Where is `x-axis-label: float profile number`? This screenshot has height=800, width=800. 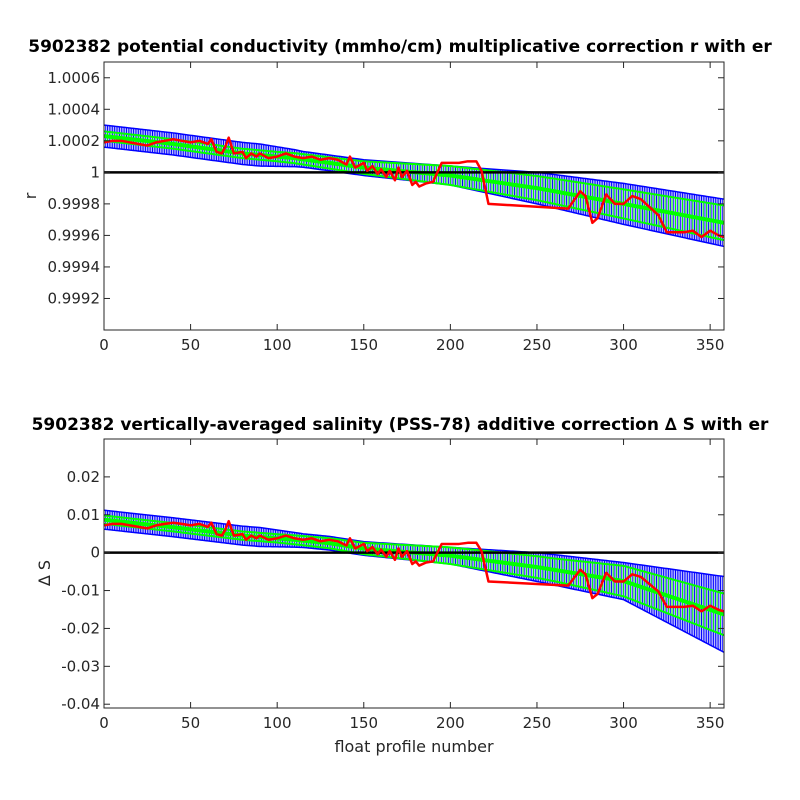
x-axis-label: float profile number is located at coordinates (414, 746).